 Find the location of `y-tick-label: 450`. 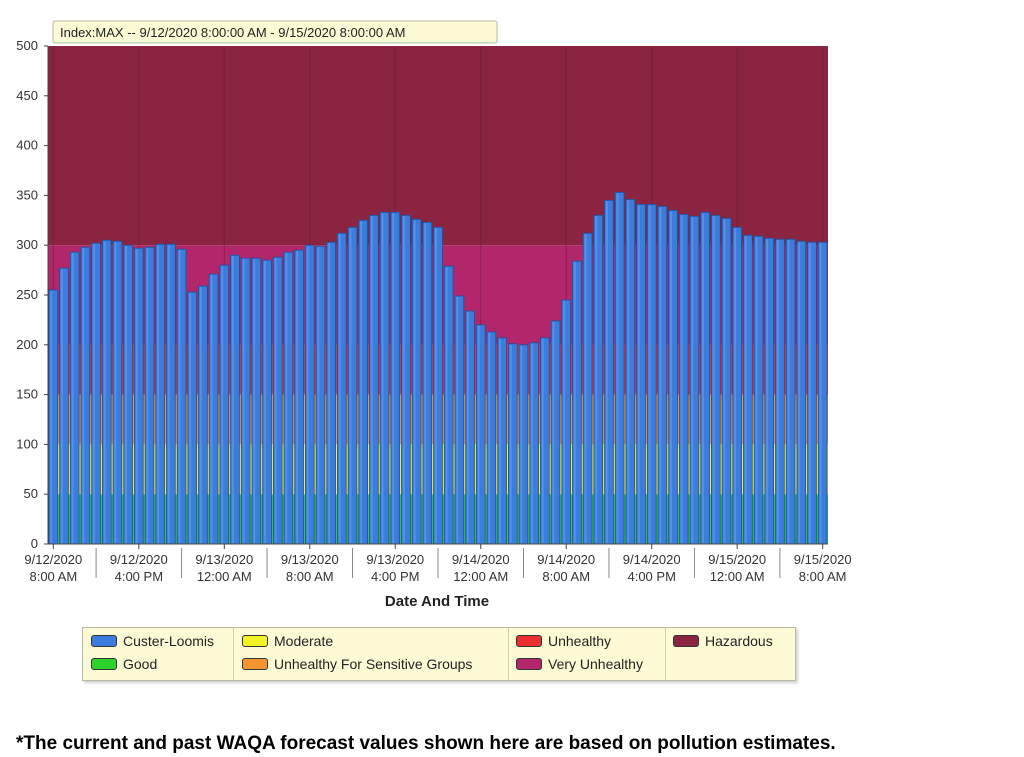

y-tick-label: 450 is located at coordinates (27, 95).